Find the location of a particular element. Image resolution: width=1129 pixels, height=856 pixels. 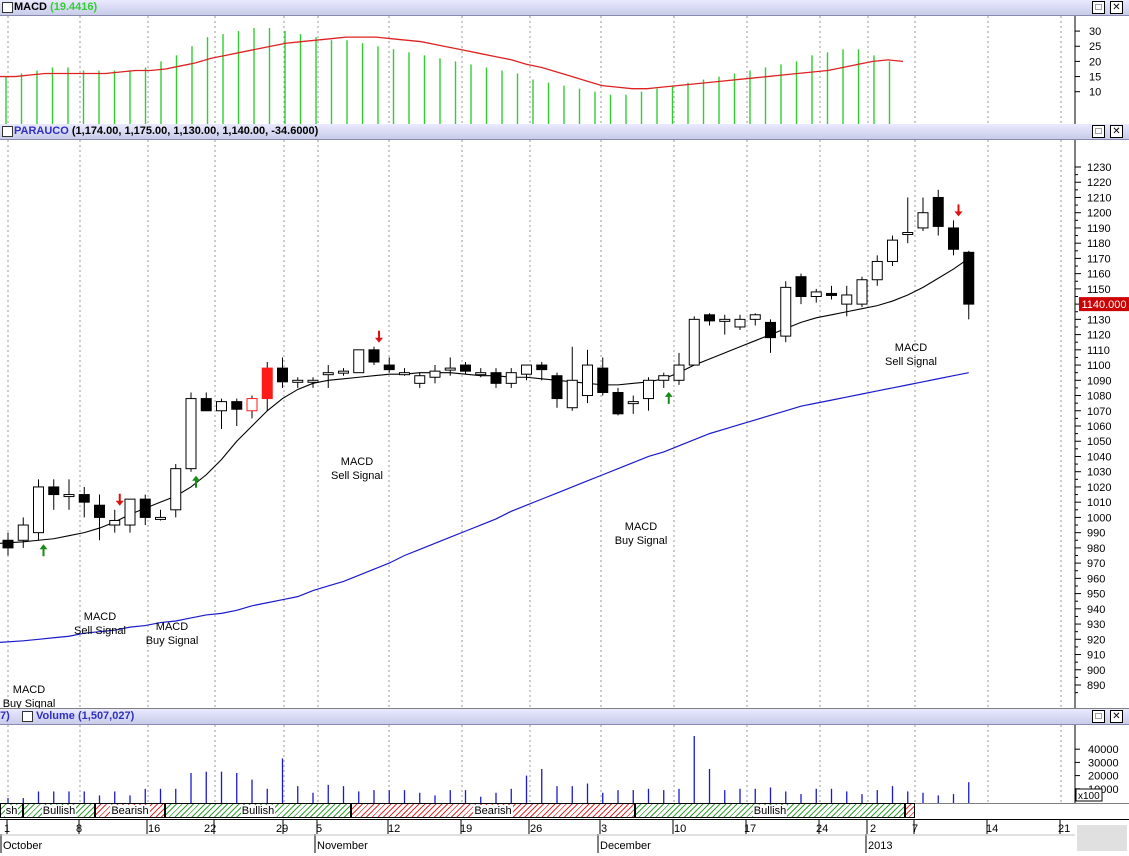

price-y-tick-label: 1220 is located at coordinates (1099, 183).